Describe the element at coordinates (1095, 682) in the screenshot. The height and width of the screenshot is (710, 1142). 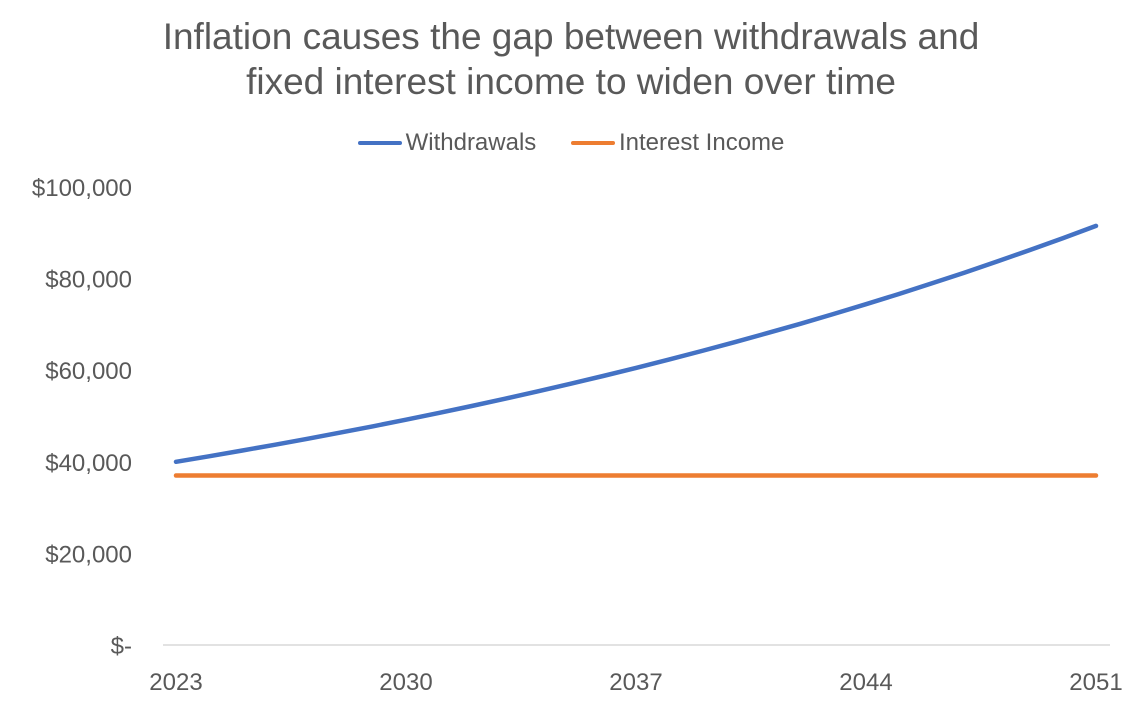
I see `x-tick-label-2051: 2051` at that location.